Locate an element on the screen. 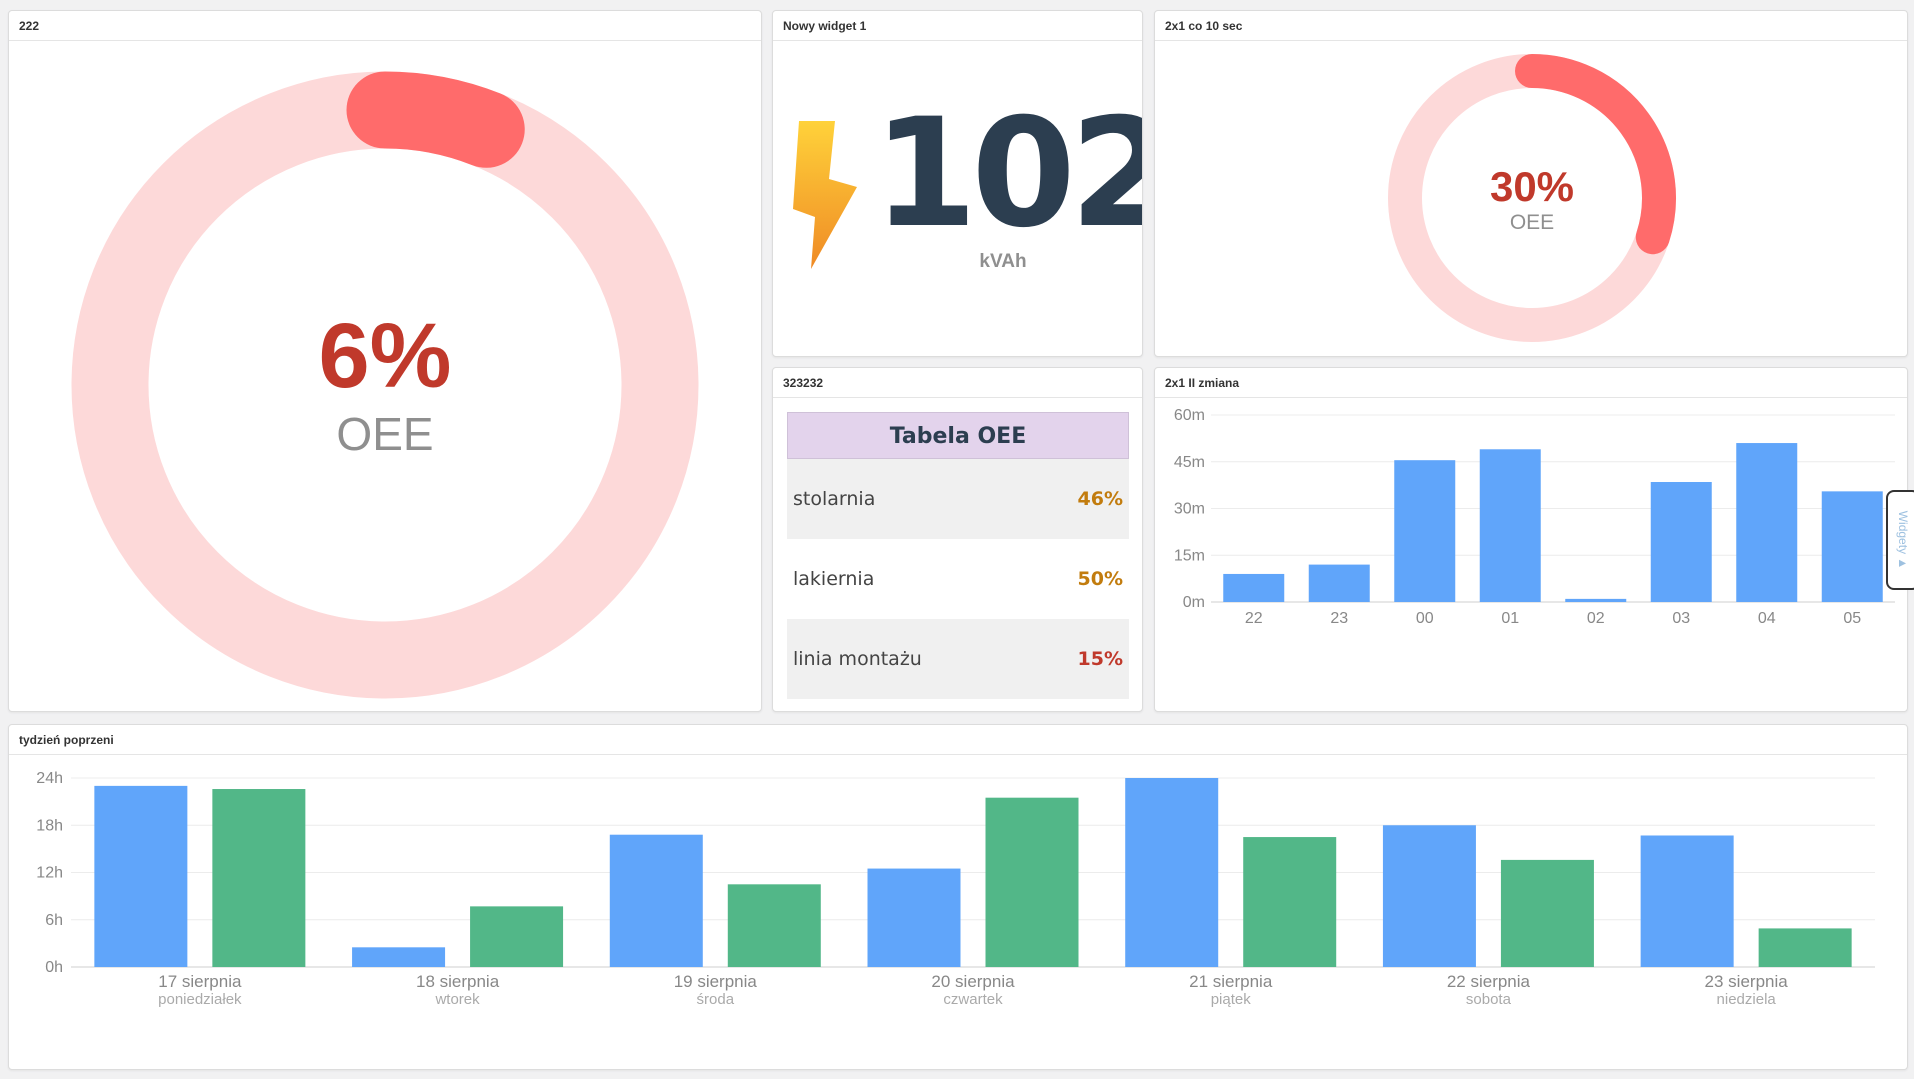  widget-2x1-10sec: 2x1 co 10 sec 30% OEE is located at coordinates (1531, 183).